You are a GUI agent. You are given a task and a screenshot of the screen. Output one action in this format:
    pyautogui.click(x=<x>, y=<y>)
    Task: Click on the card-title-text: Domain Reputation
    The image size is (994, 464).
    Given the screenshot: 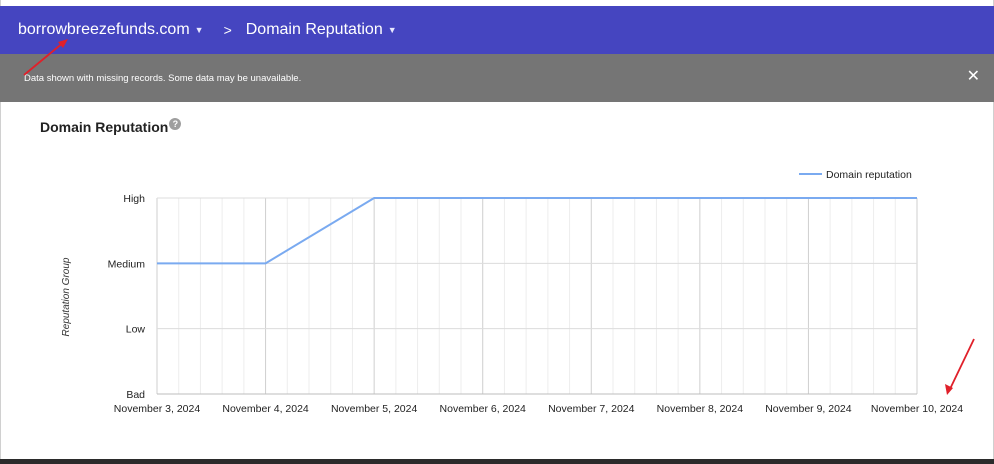 What is the action you would take?
    pyautogui.click(x=104, y=127)
    